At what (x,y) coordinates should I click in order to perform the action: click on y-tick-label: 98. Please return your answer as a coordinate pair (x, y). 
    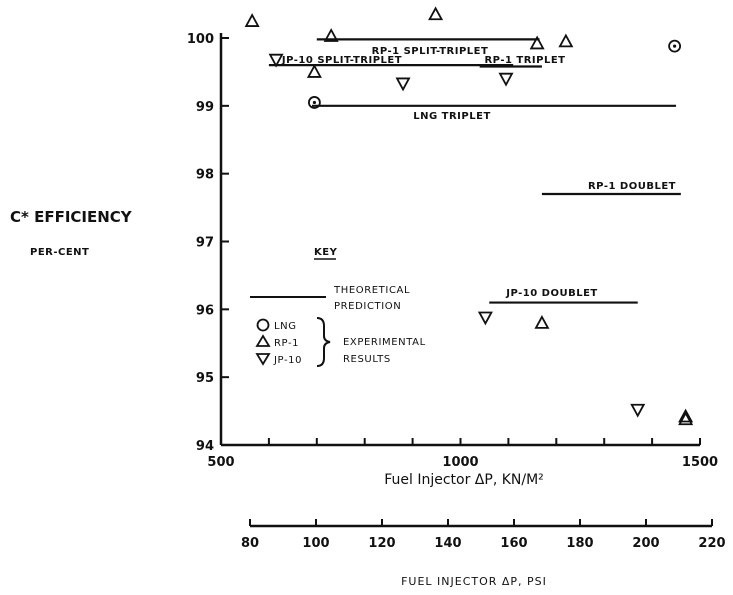
    Looking at the image, I should click on (205, 175).